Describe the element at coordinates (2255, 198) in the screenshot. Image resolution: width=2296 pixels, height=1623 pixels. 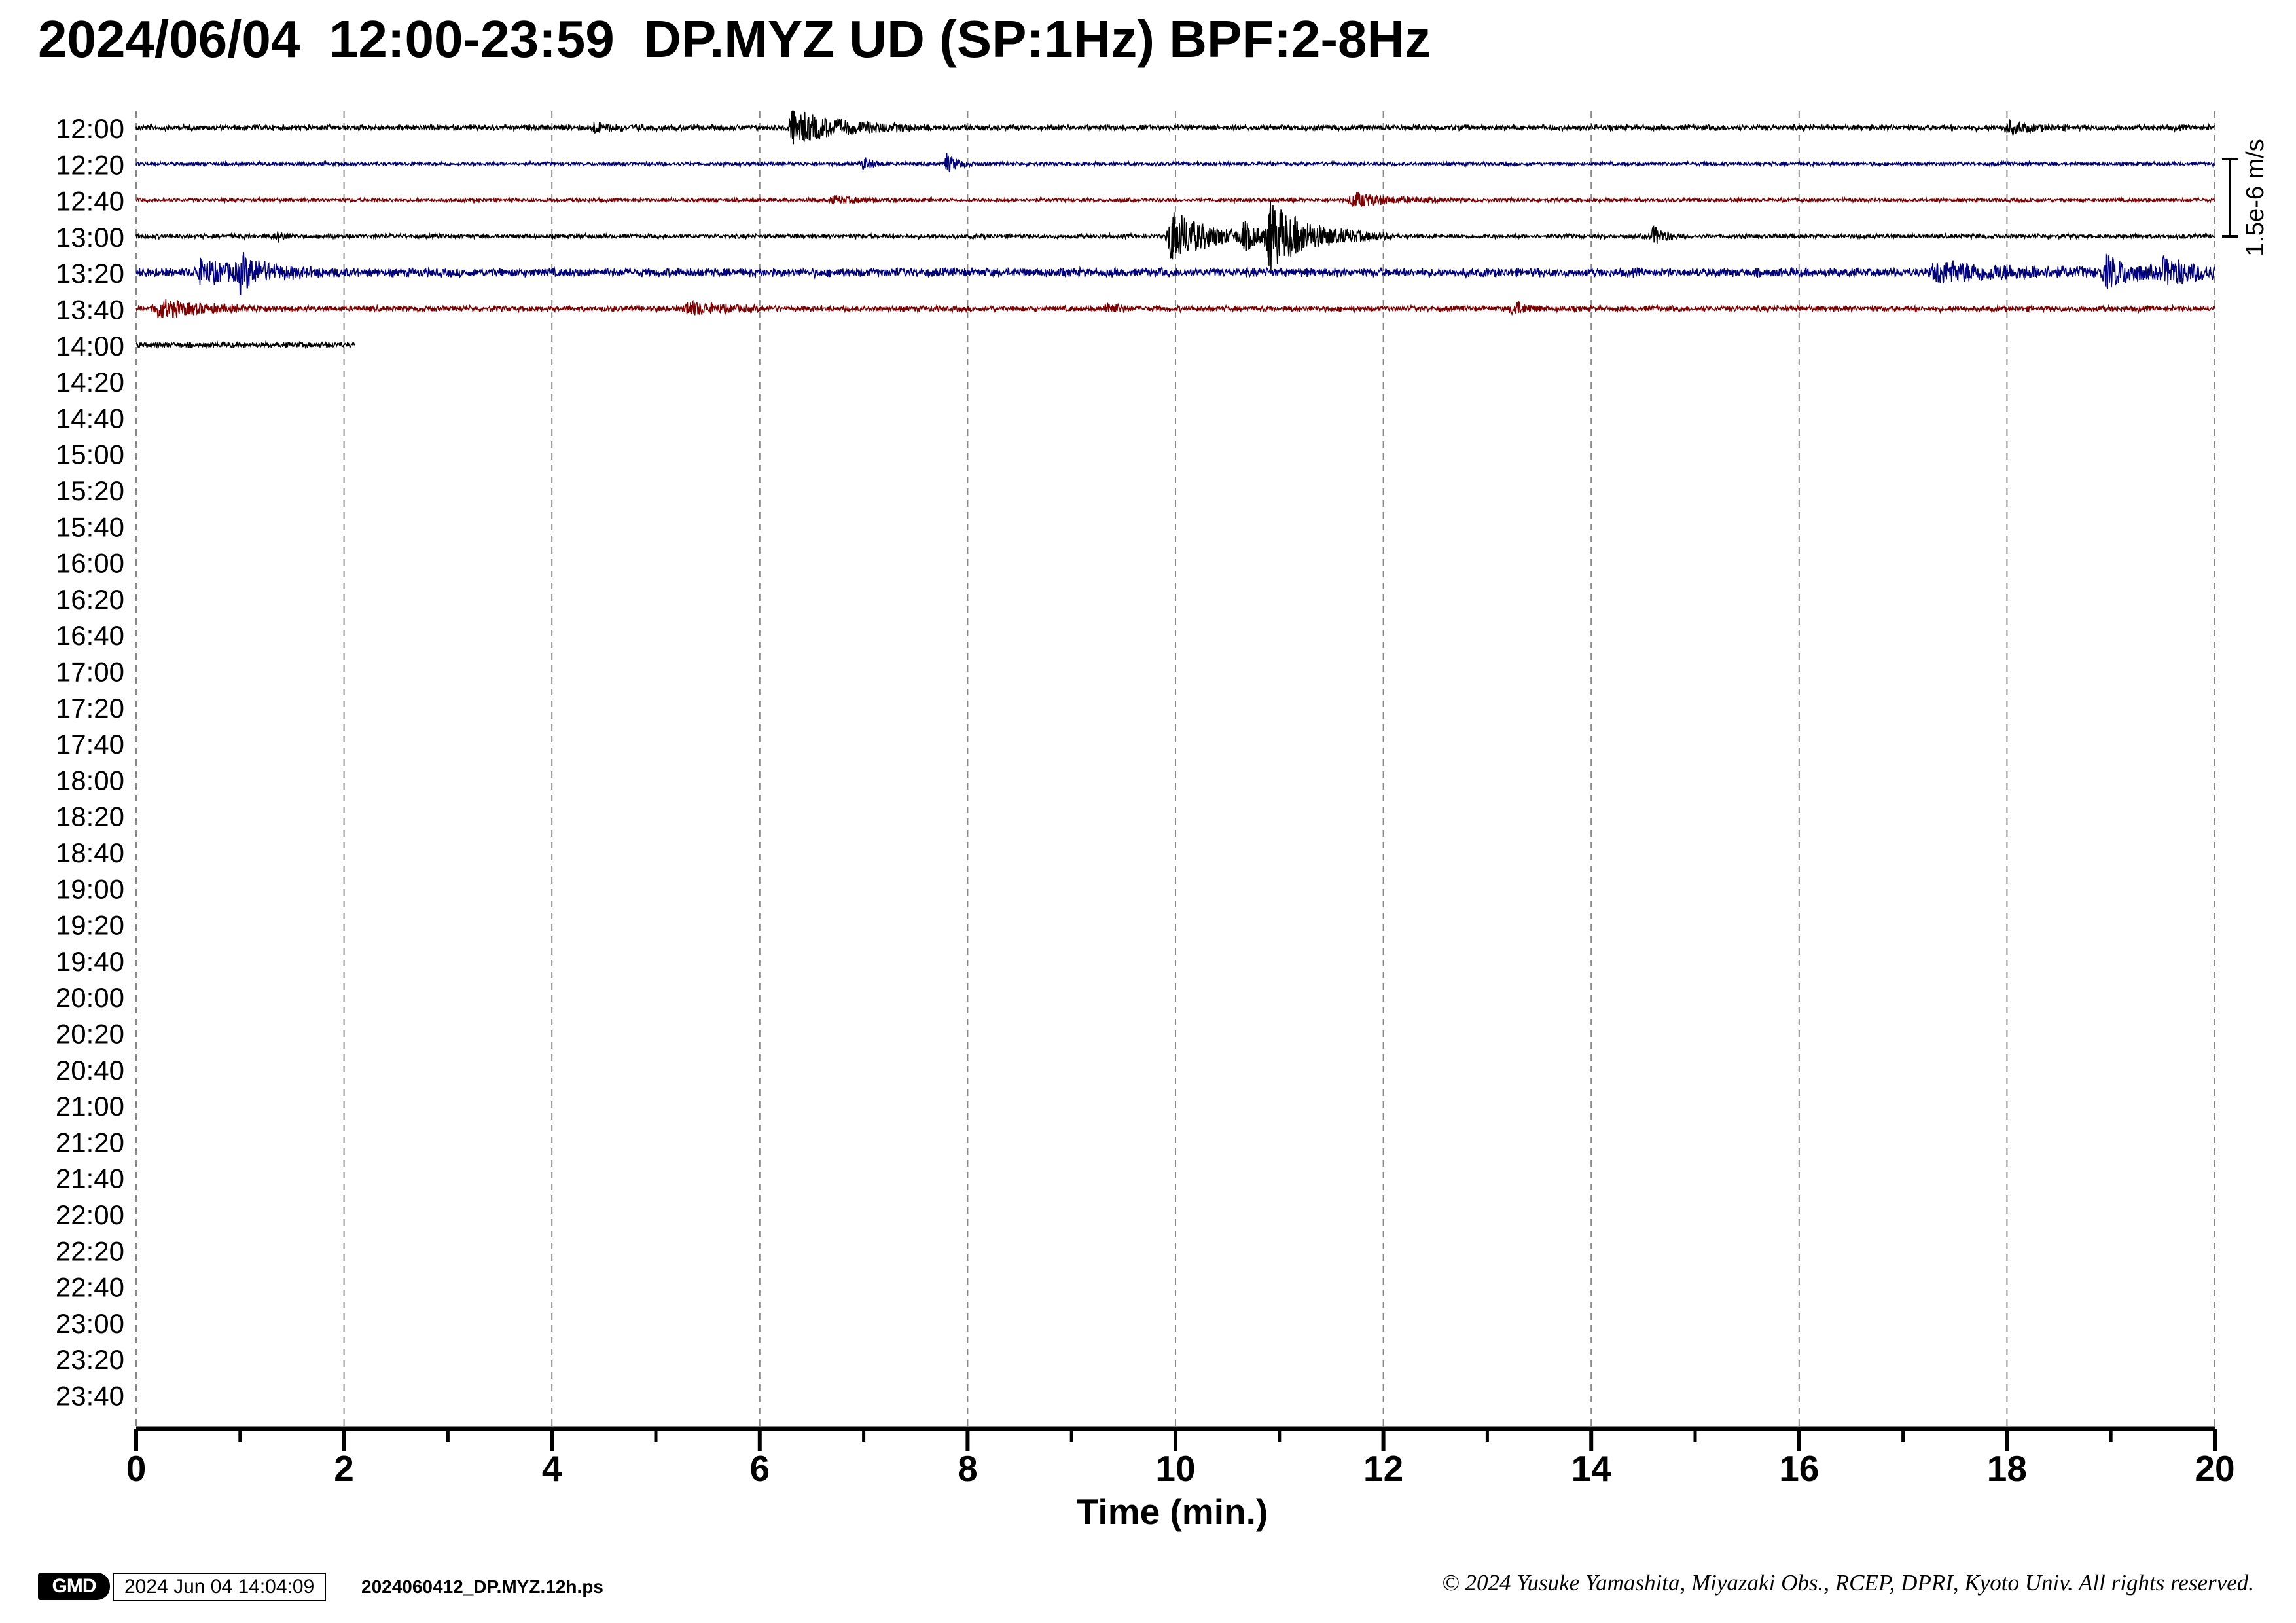
I see `scale-bar-label: 1.5e-6 m/s` at that location.